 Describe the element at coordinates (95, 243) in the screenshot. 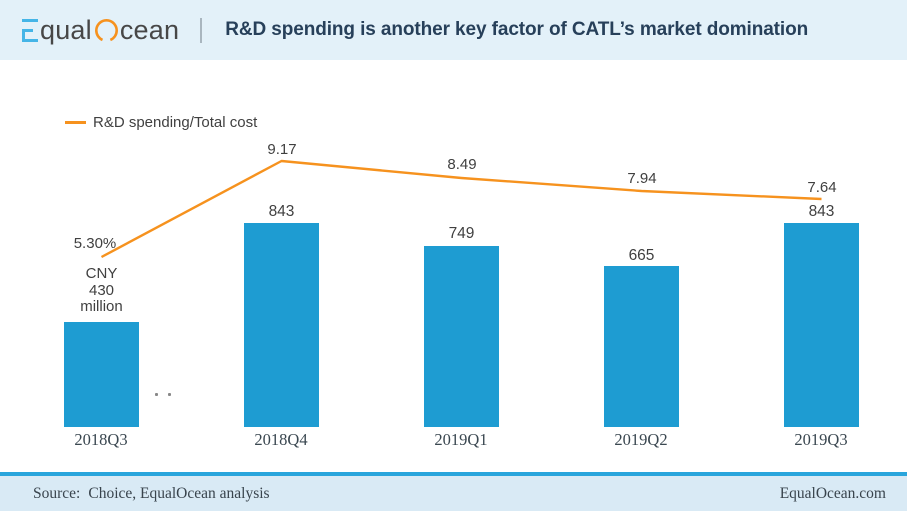

I see `line-value-2018Q3: 5.30%` at that location.